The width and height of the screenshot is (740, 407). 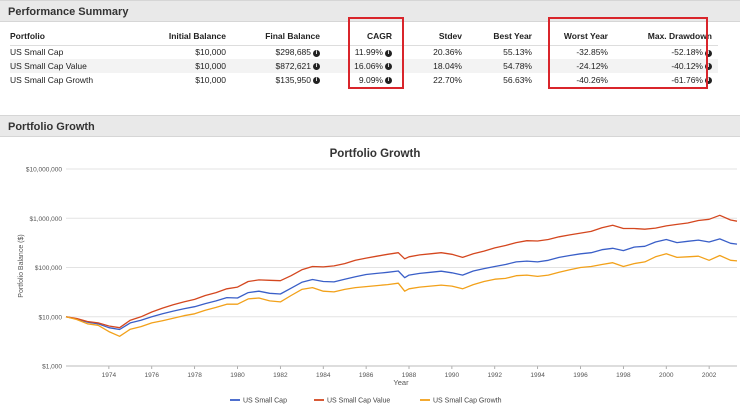 I want to click on value: 9.09%, so click(x=370, y=80).